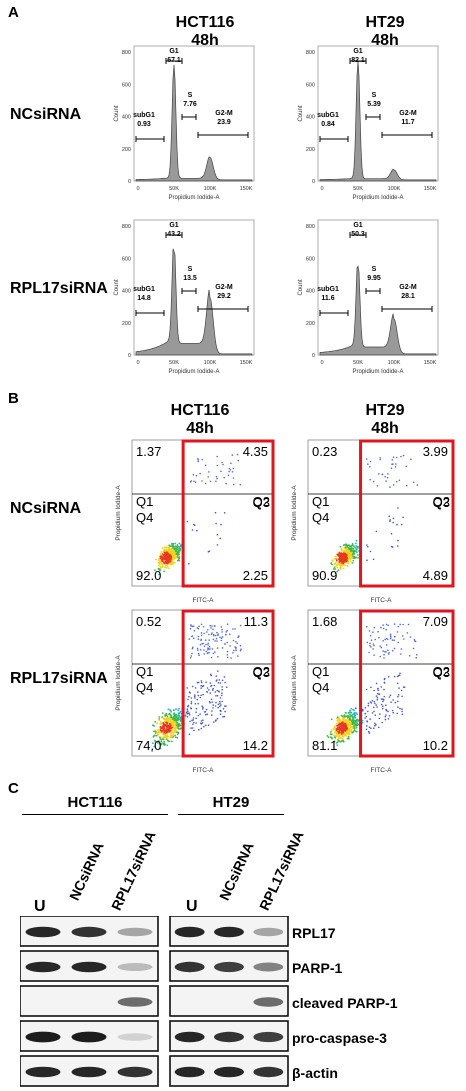 The height and width of the screenshot is (1091, 466). What do you see at coordinates (198, 514) in the screenshot?
I see `dot-cloud` at bounding box center [198, 514].